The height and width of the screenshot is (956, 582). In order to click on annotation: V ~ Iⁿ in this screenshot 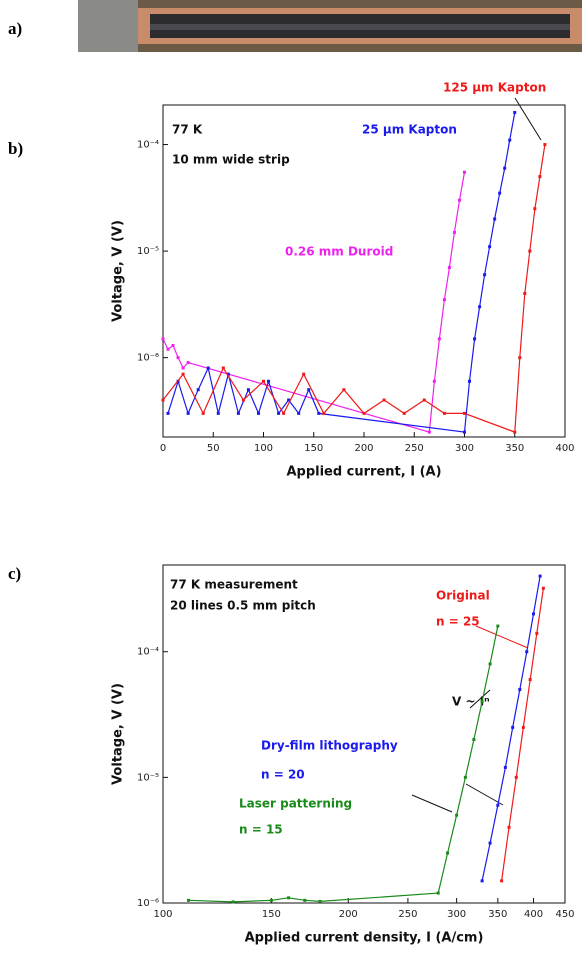, I will do `click(471, 702)`.